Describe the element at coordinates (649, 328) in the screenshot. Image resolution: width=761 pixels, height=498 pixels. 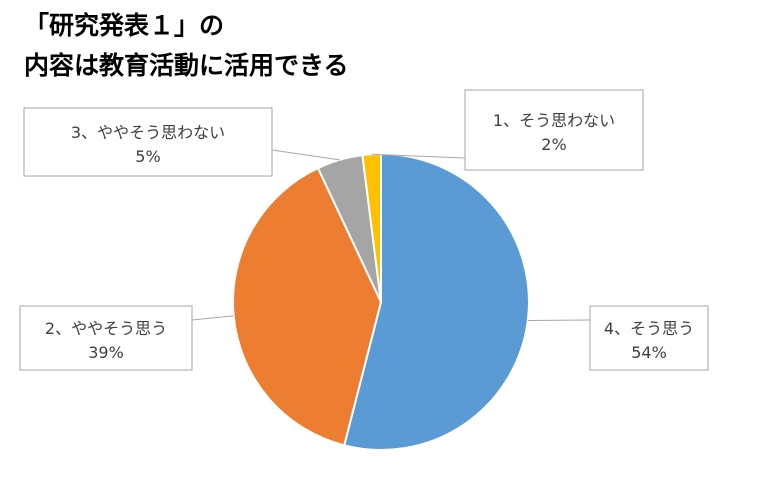
I see `slice-category-label: 4、そう思う` at that location.